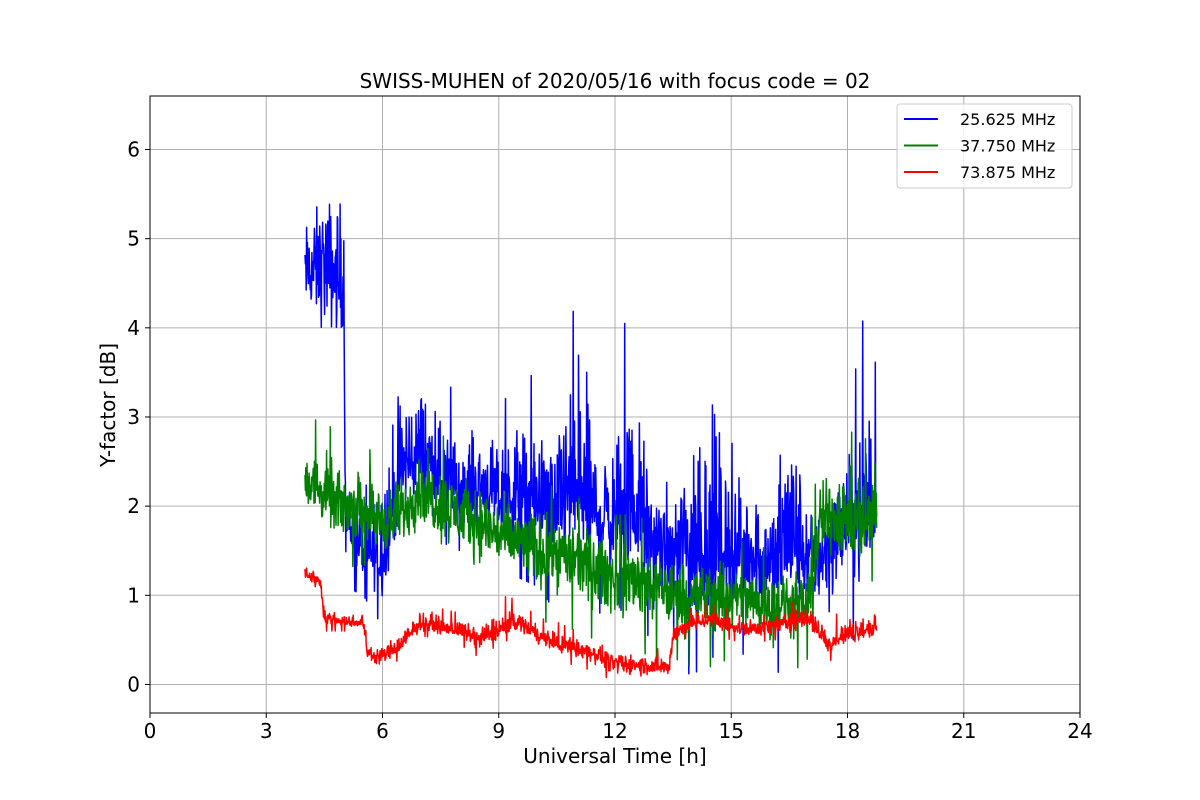 The height and width of the screenshot is (800, 1200). I want to click on x-tick-label: 0, so click(150, 731).